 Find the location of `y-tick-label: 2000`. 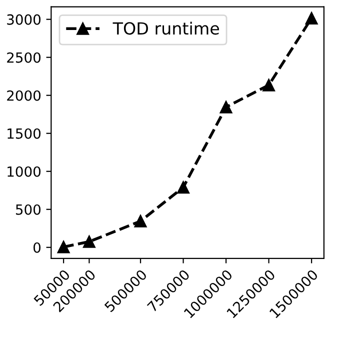

y-tick-label: 2000 is located at coordinates (24, 95).